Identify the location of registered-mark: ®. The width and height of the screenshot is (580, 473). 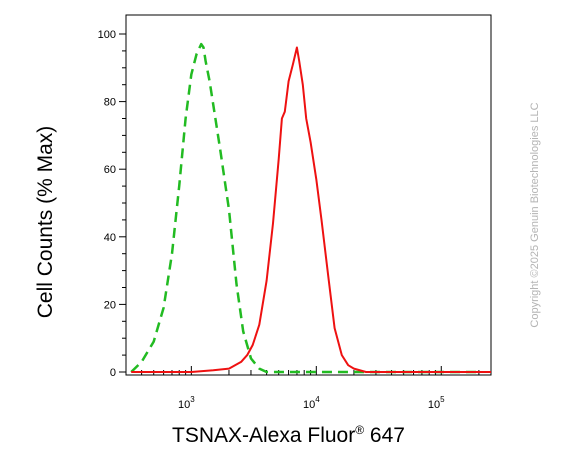
(360, 430).